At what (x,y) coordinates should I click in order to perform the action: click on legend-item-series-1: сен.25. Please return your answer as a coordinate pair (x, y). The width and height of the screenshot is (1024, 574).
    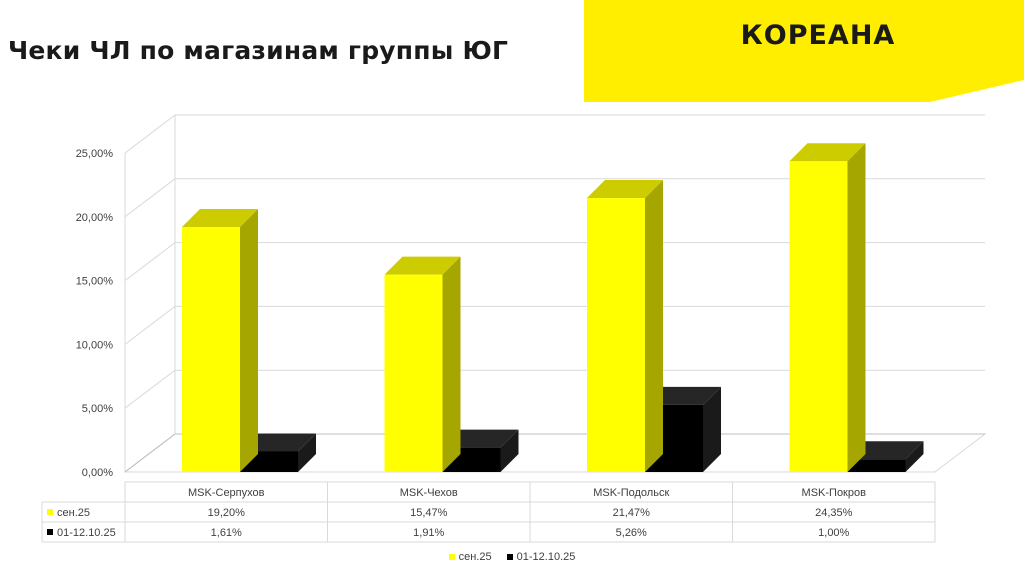
    Looking at the image, I should click on (470, 557).